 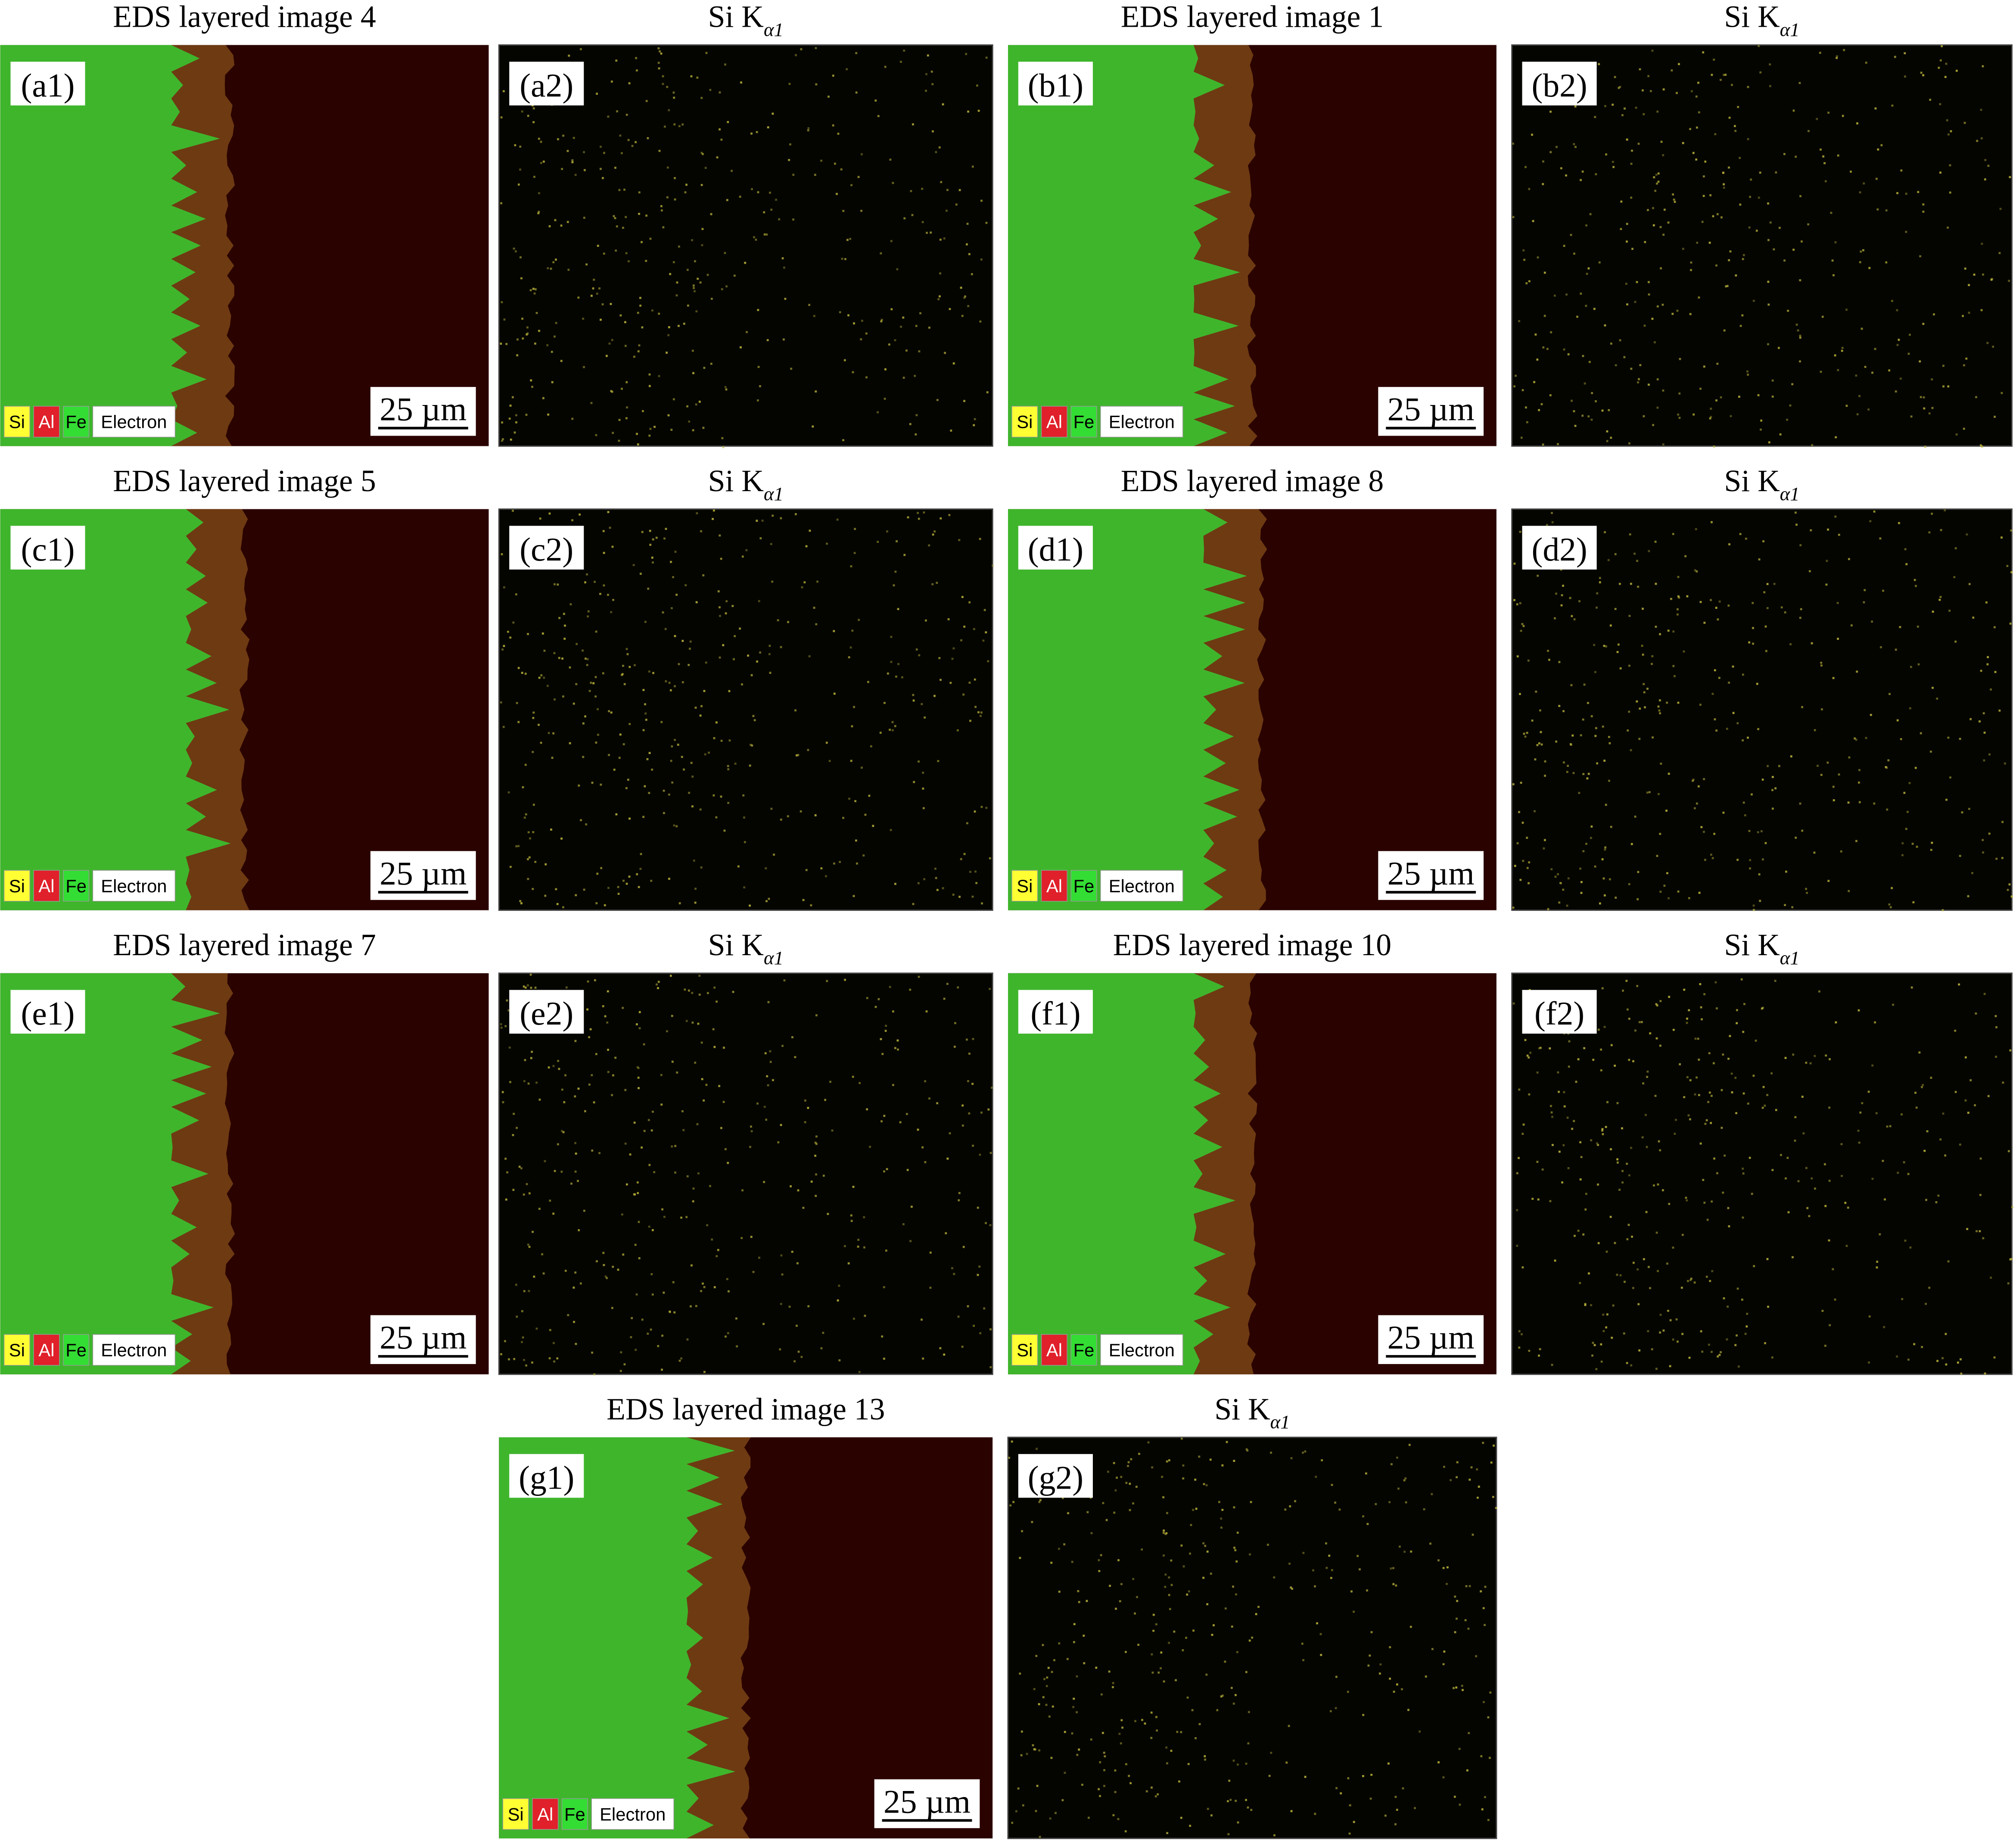 What do you see at coordinates (1432, 409) in the screenshot?
I see `scale-bar-label: 25 µm` at bounding box center [1432, 409].